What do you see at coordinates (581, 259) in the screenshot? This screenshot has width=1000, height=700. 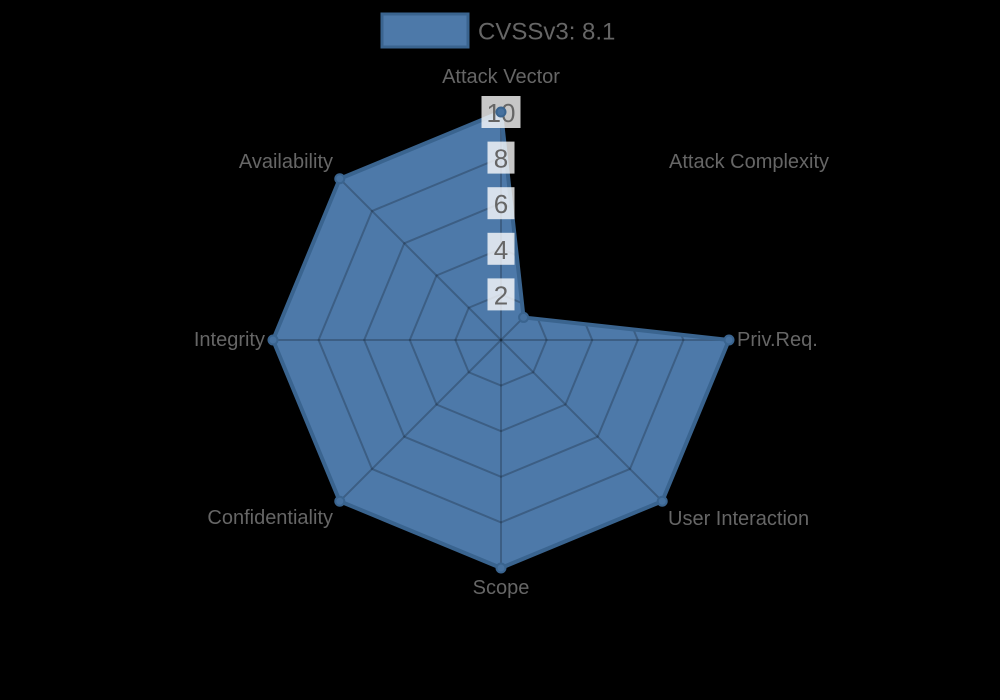 I see `angle-line-attack-complexity` at bounding box center [581, 259].